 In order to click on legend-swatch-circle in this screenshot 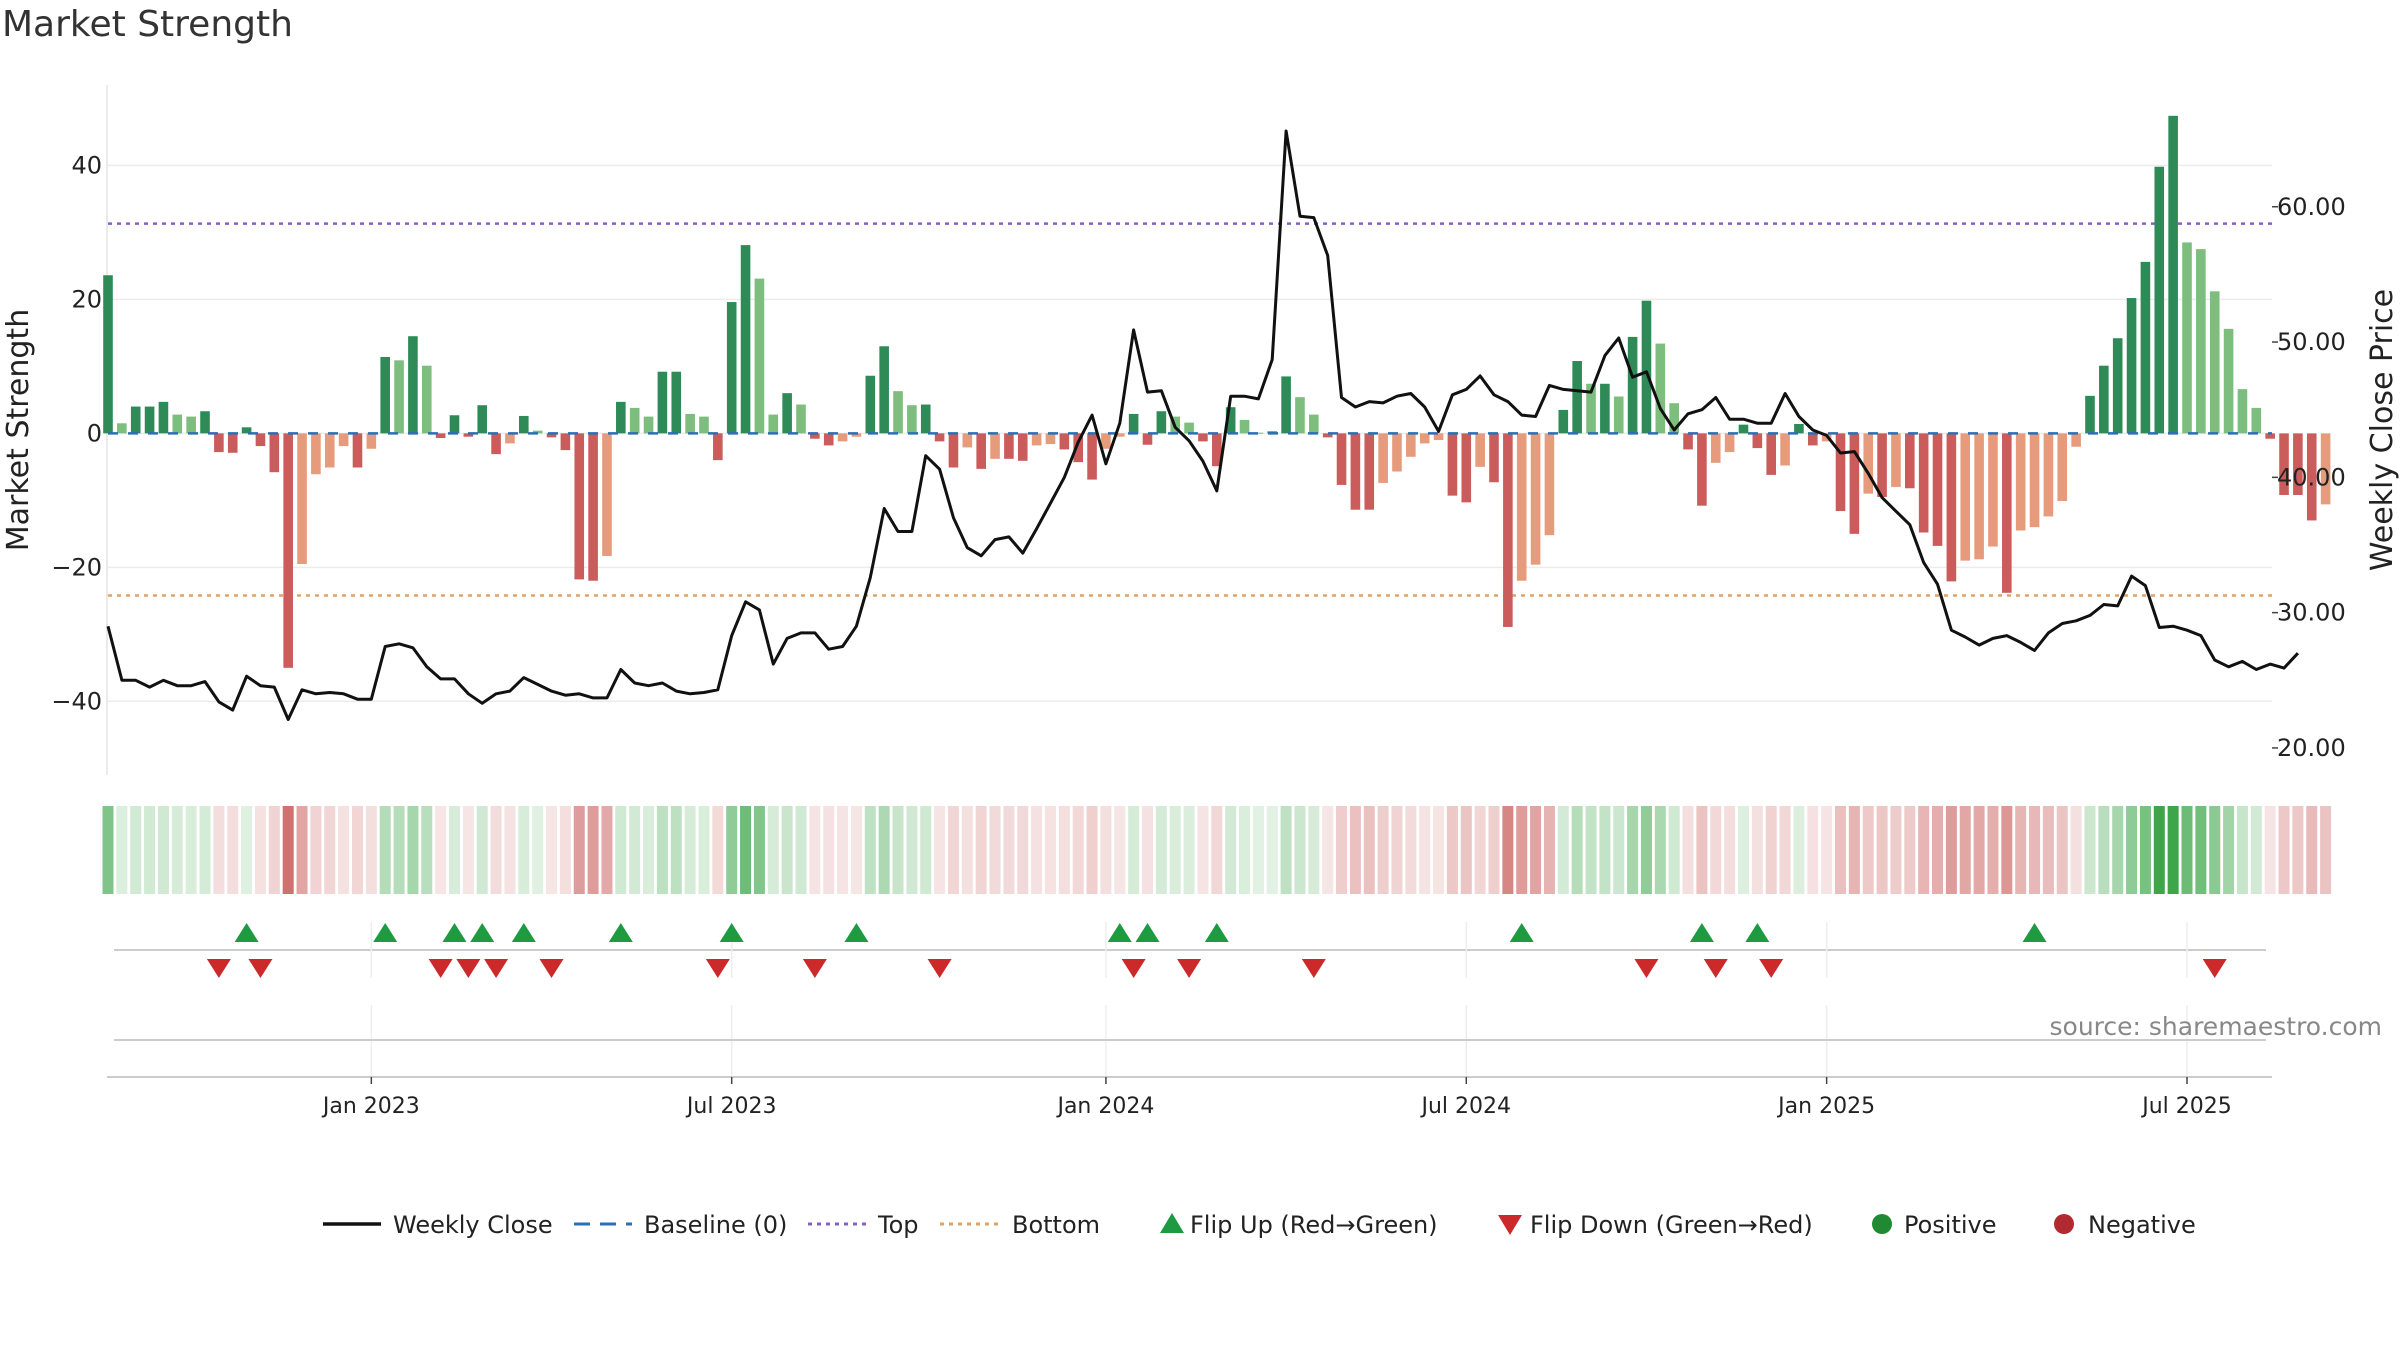, I will do `click(2064, 1224)`.